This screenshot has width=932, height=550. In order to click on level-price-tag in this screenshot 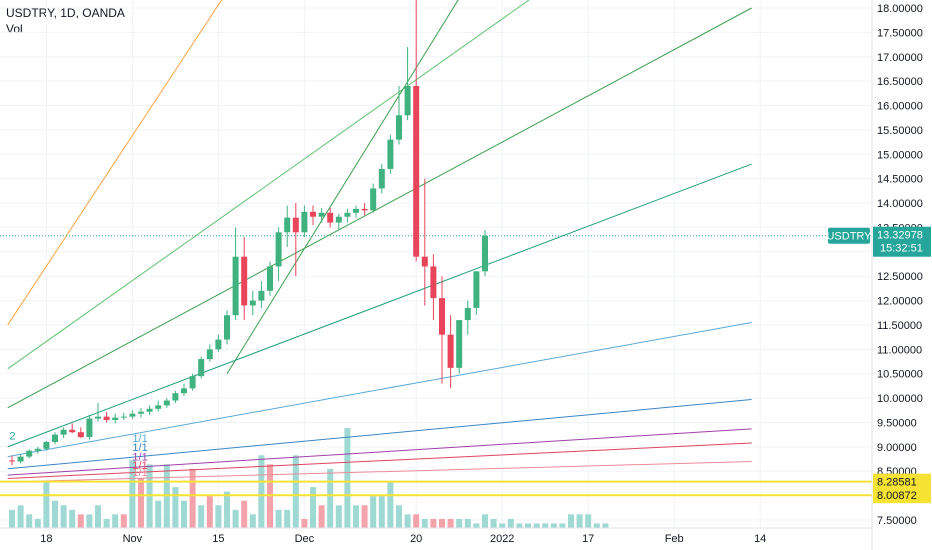, I will do `click(902, 481)`.